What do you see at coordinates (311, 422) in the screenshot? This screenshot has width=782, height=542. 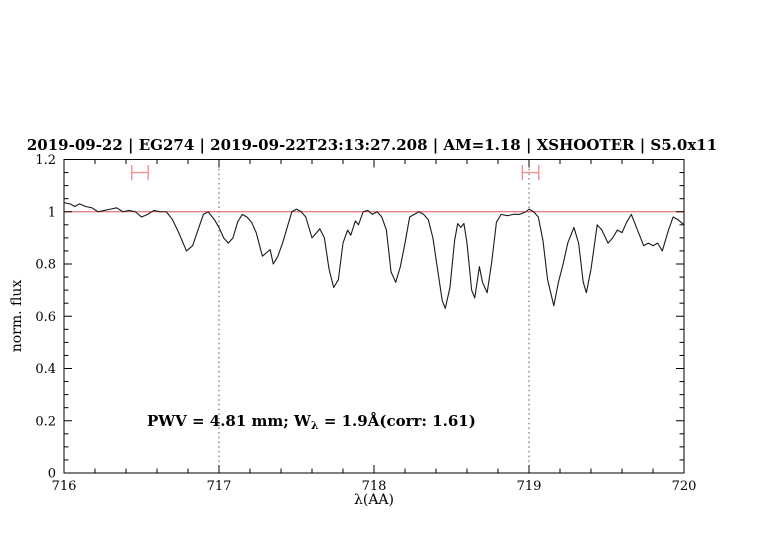 I see `pwv-annotation: PWV = 4.81 mm; Wλ = 1.9Å(corr: 1.61)` at bounding box center [311, 422].